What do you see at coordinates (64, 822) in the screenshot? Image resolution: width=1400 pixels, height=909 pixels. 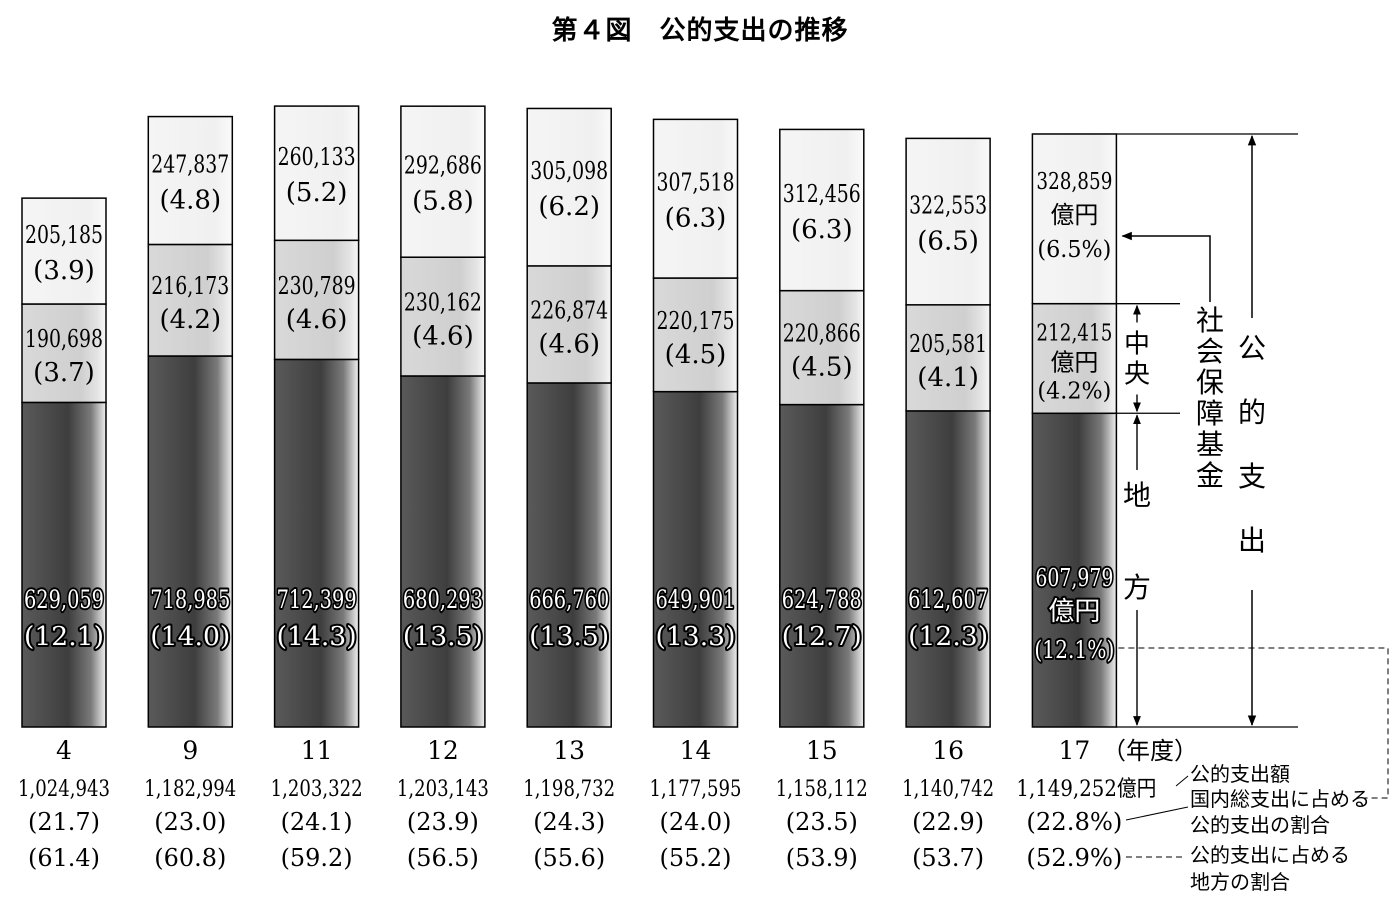 I see `label-gdp-share: (21.7)` at bounding box center [64, 822].